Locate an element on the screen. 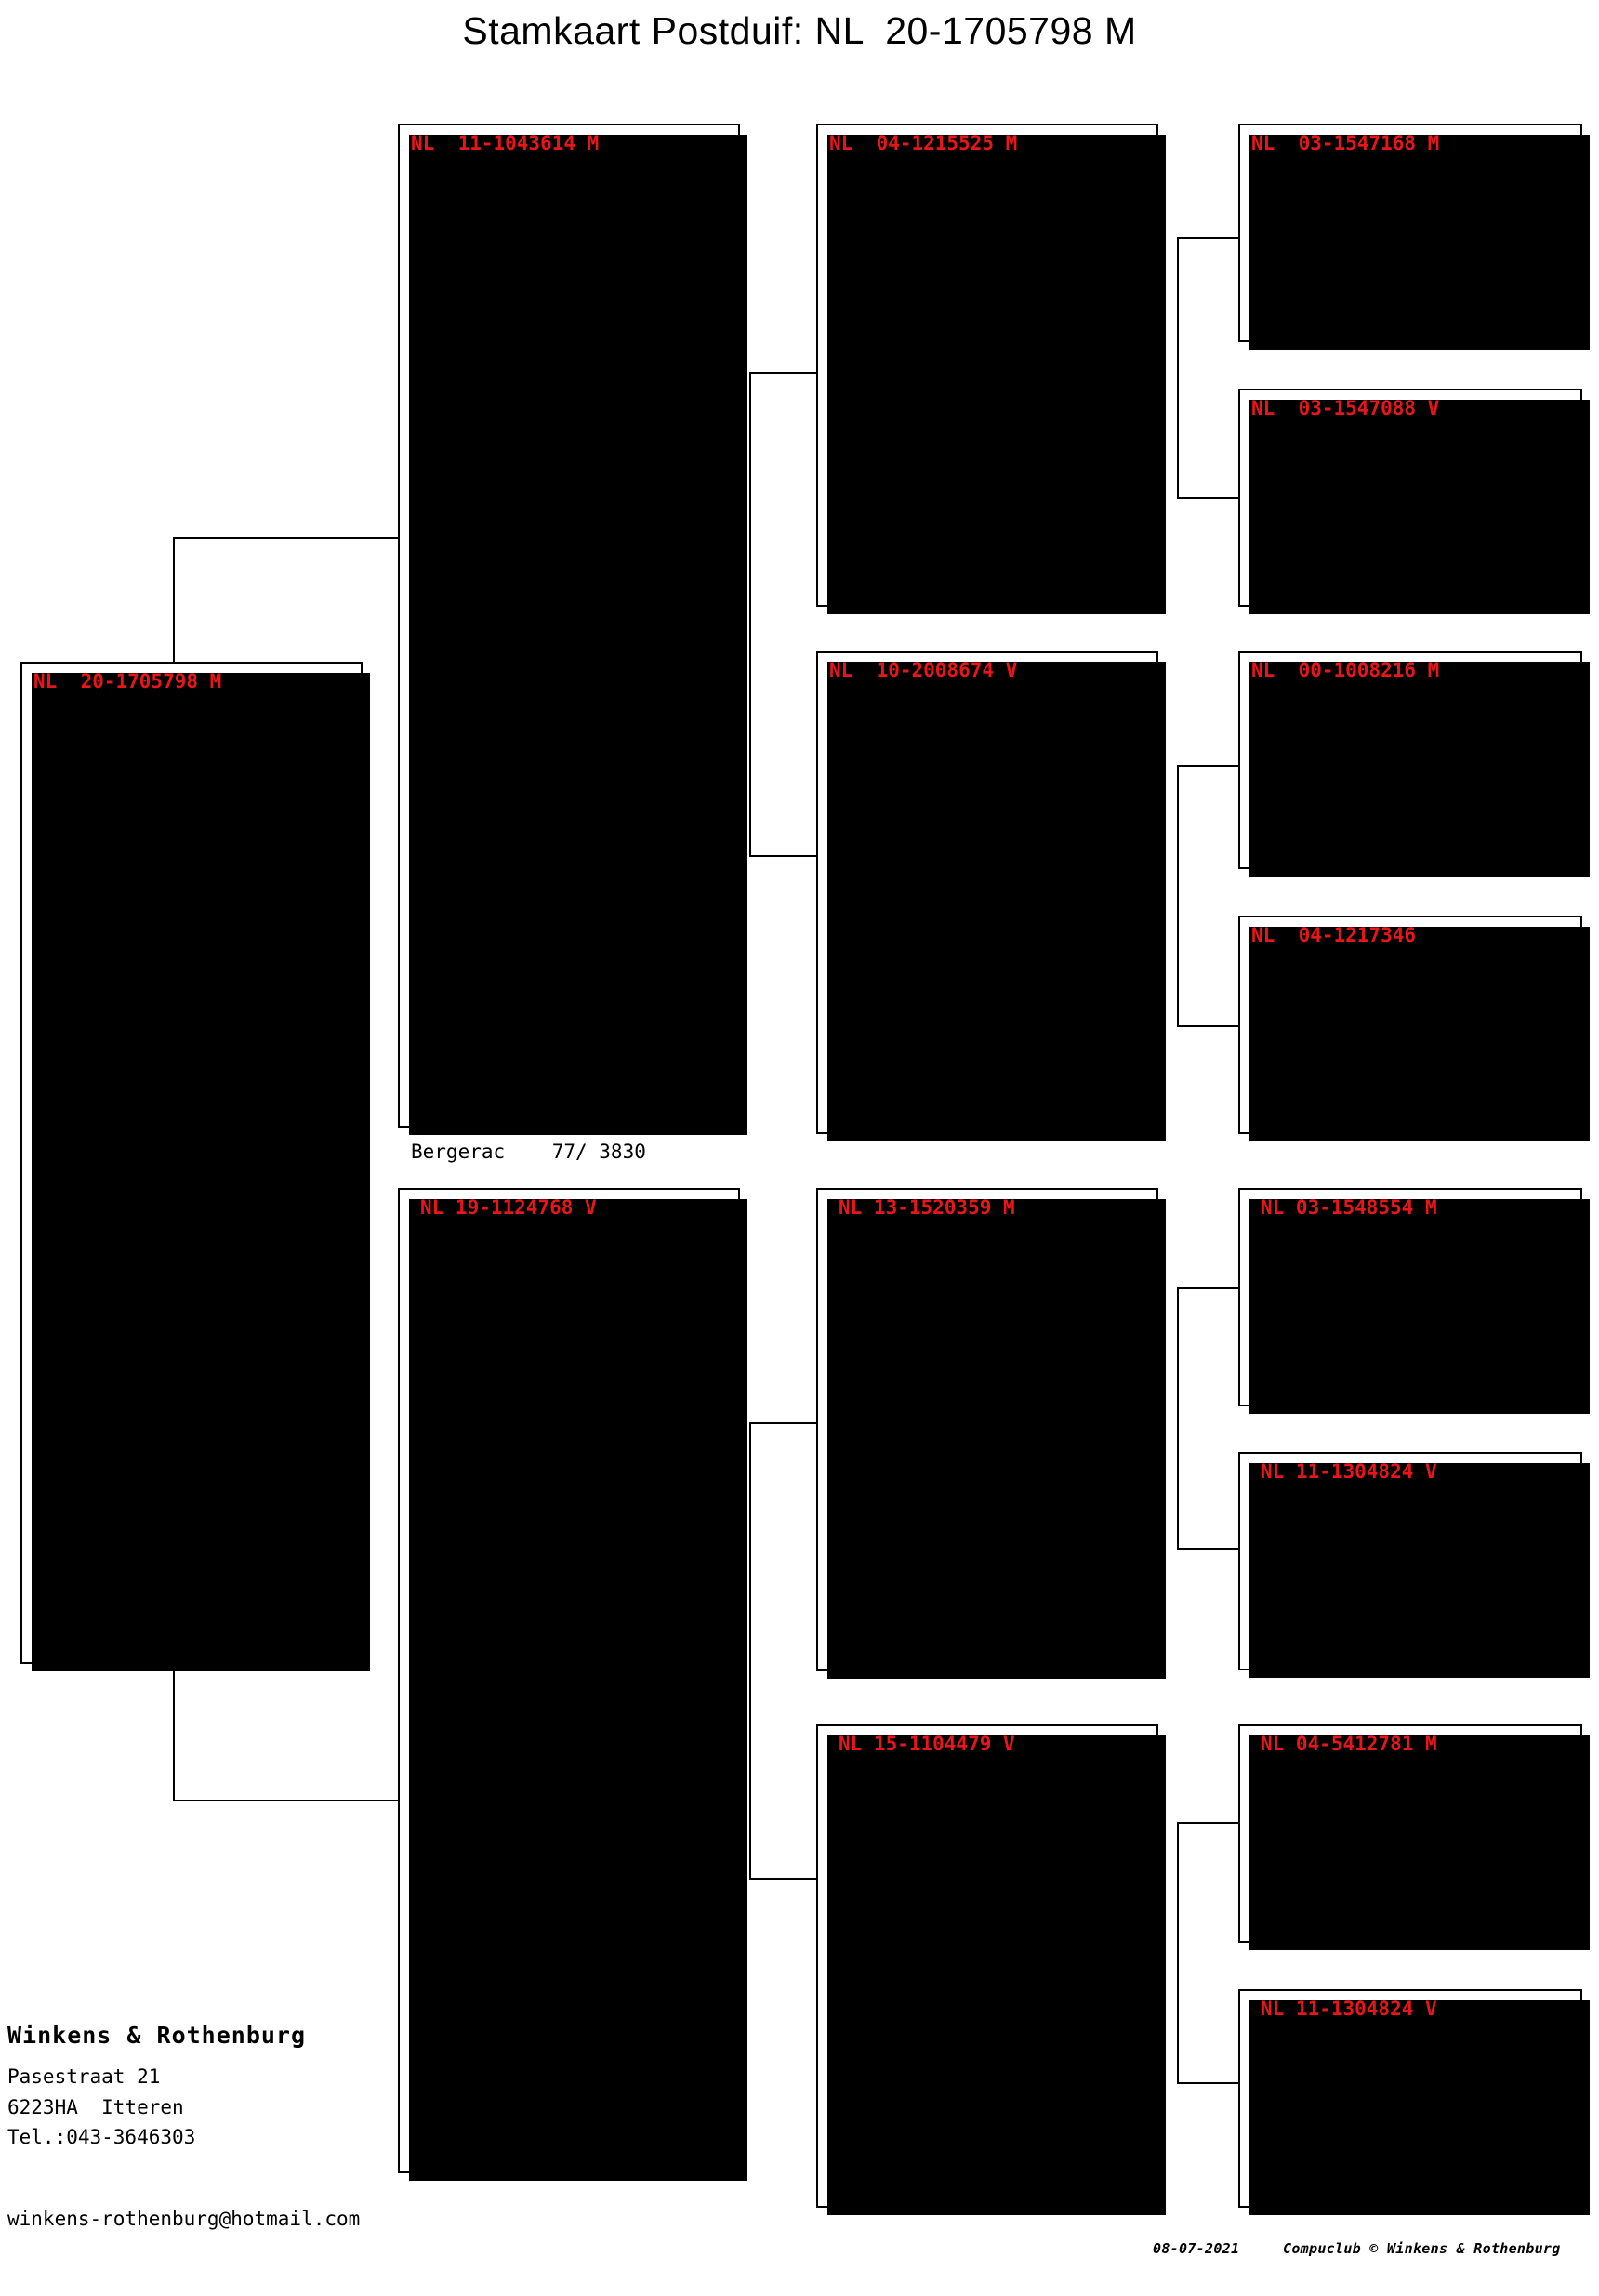 This screenshot has width=1599, height=2296. connector-gp2-to-ggp4 is located at coordinates (1207, 1026).